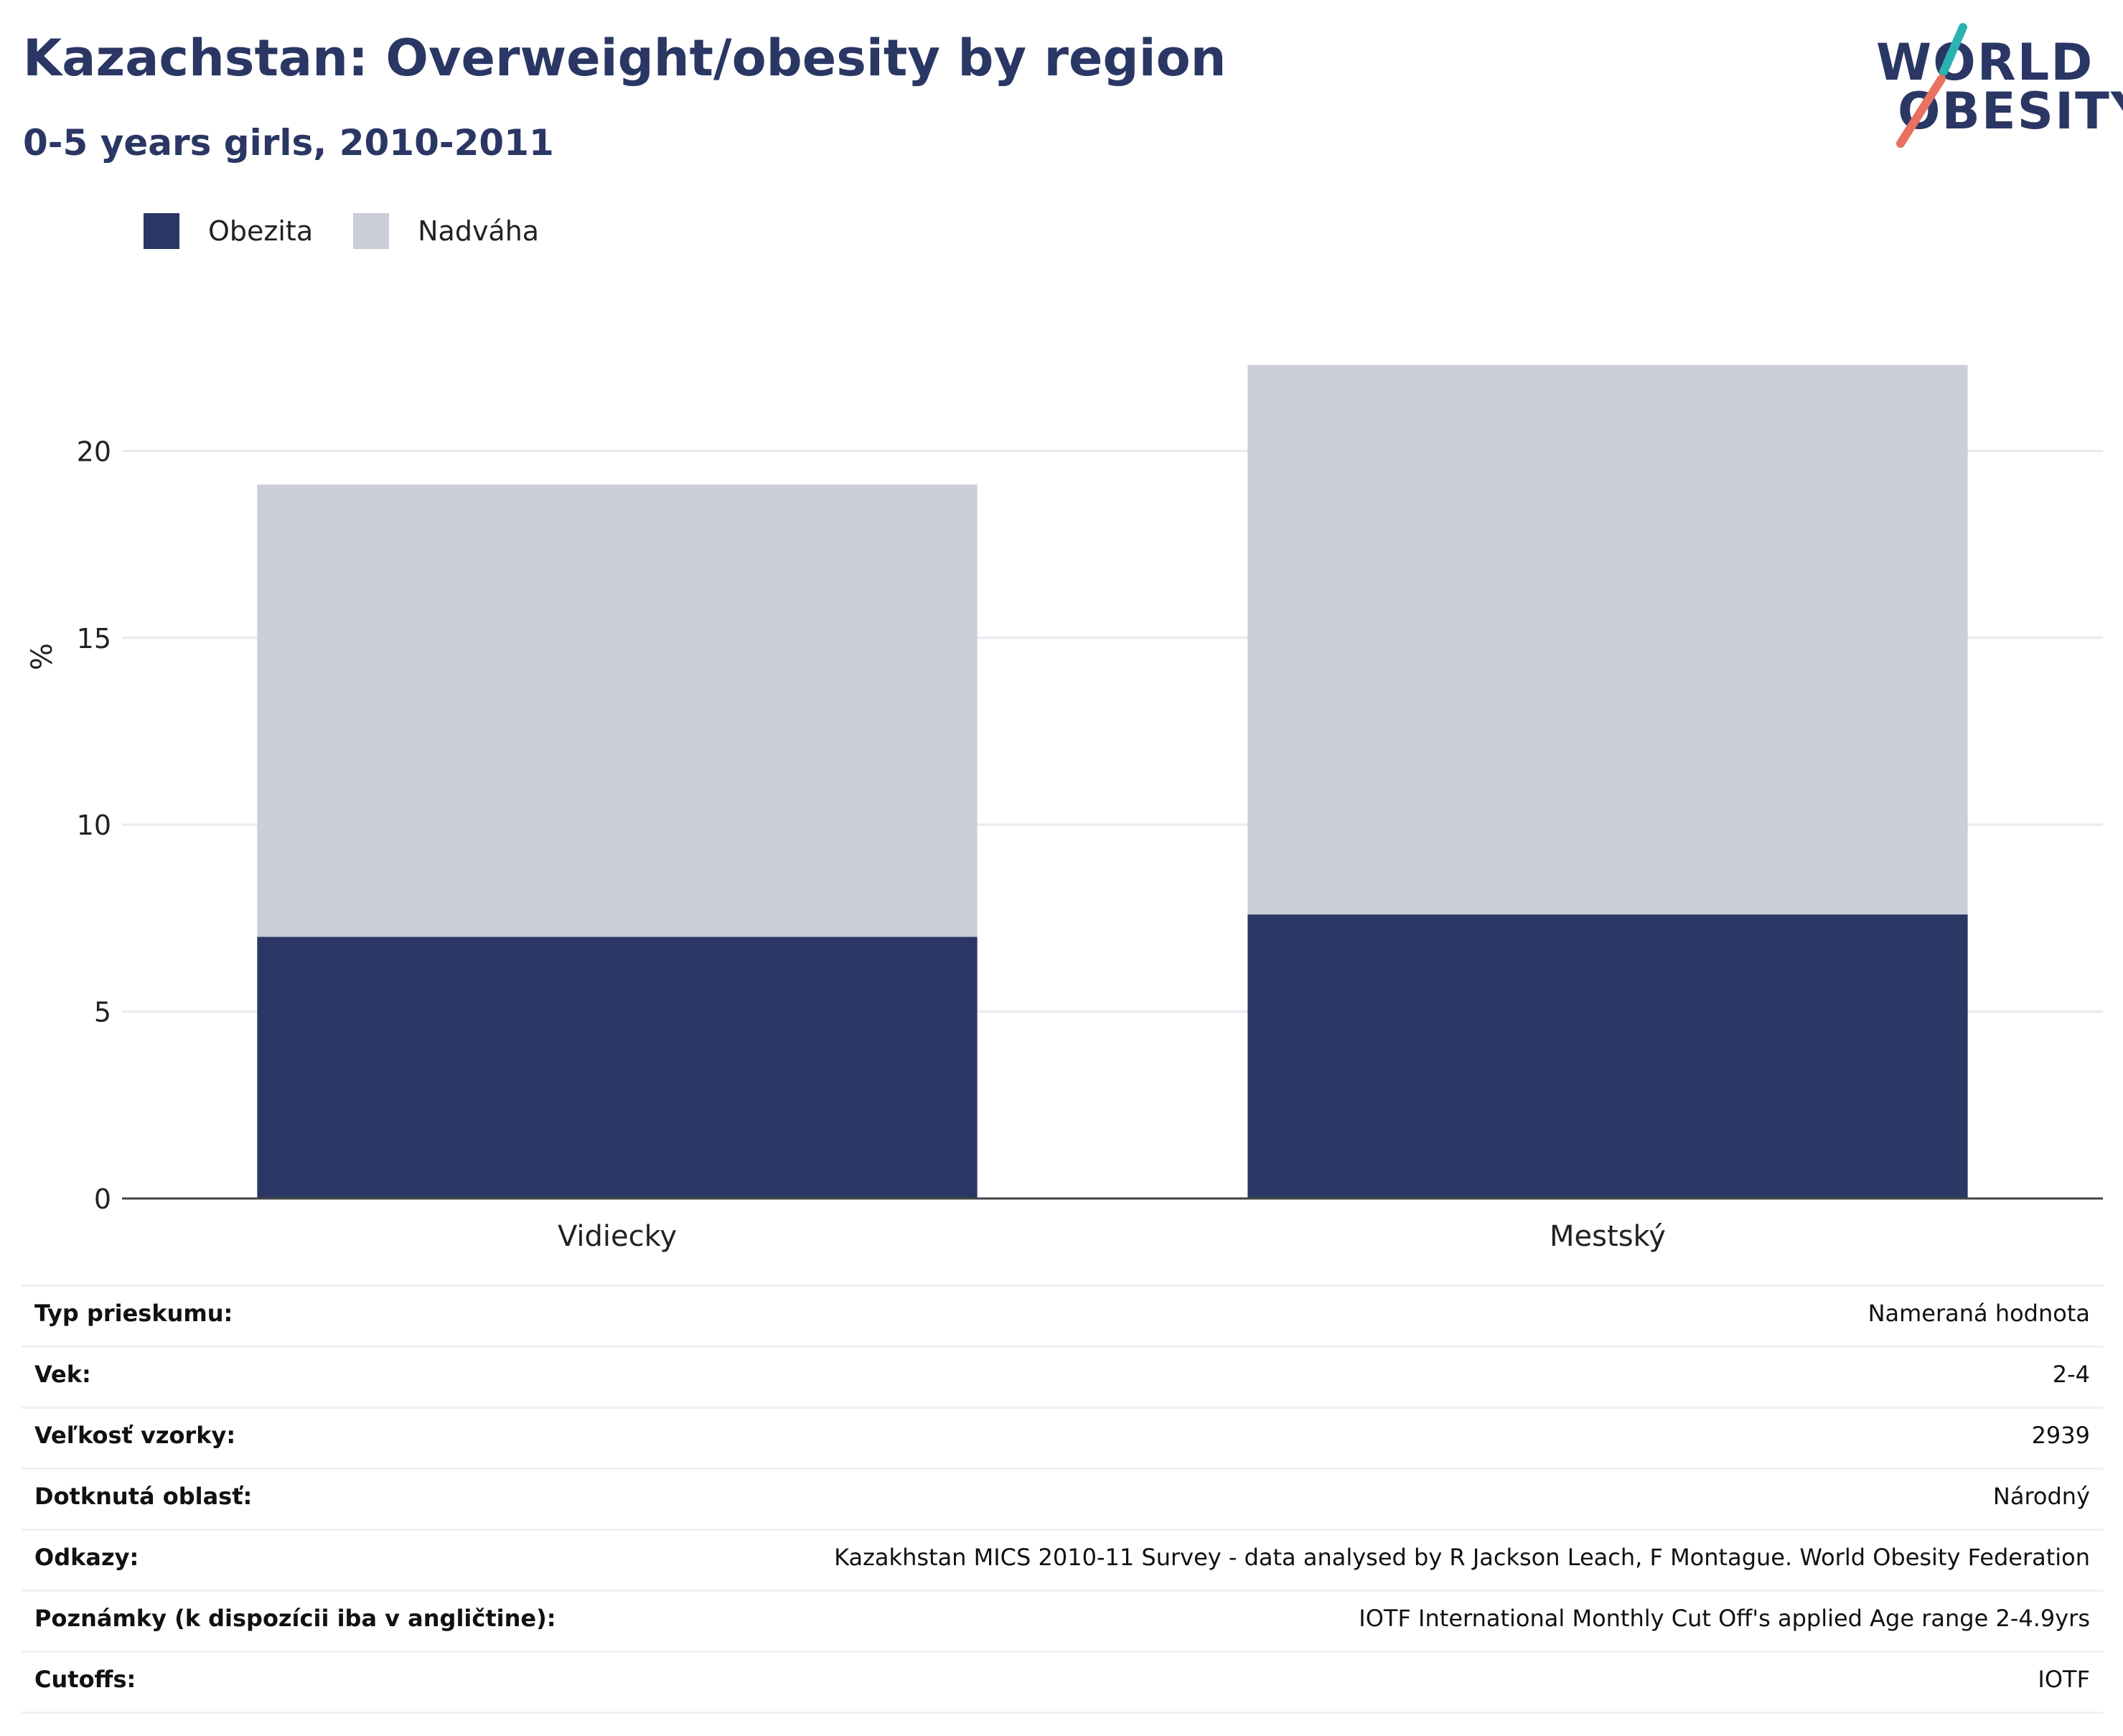 The image size is (2123, 1736). I want to click on page-title: Kazachstan: Overweight/obesity by region, so click(625, 58).